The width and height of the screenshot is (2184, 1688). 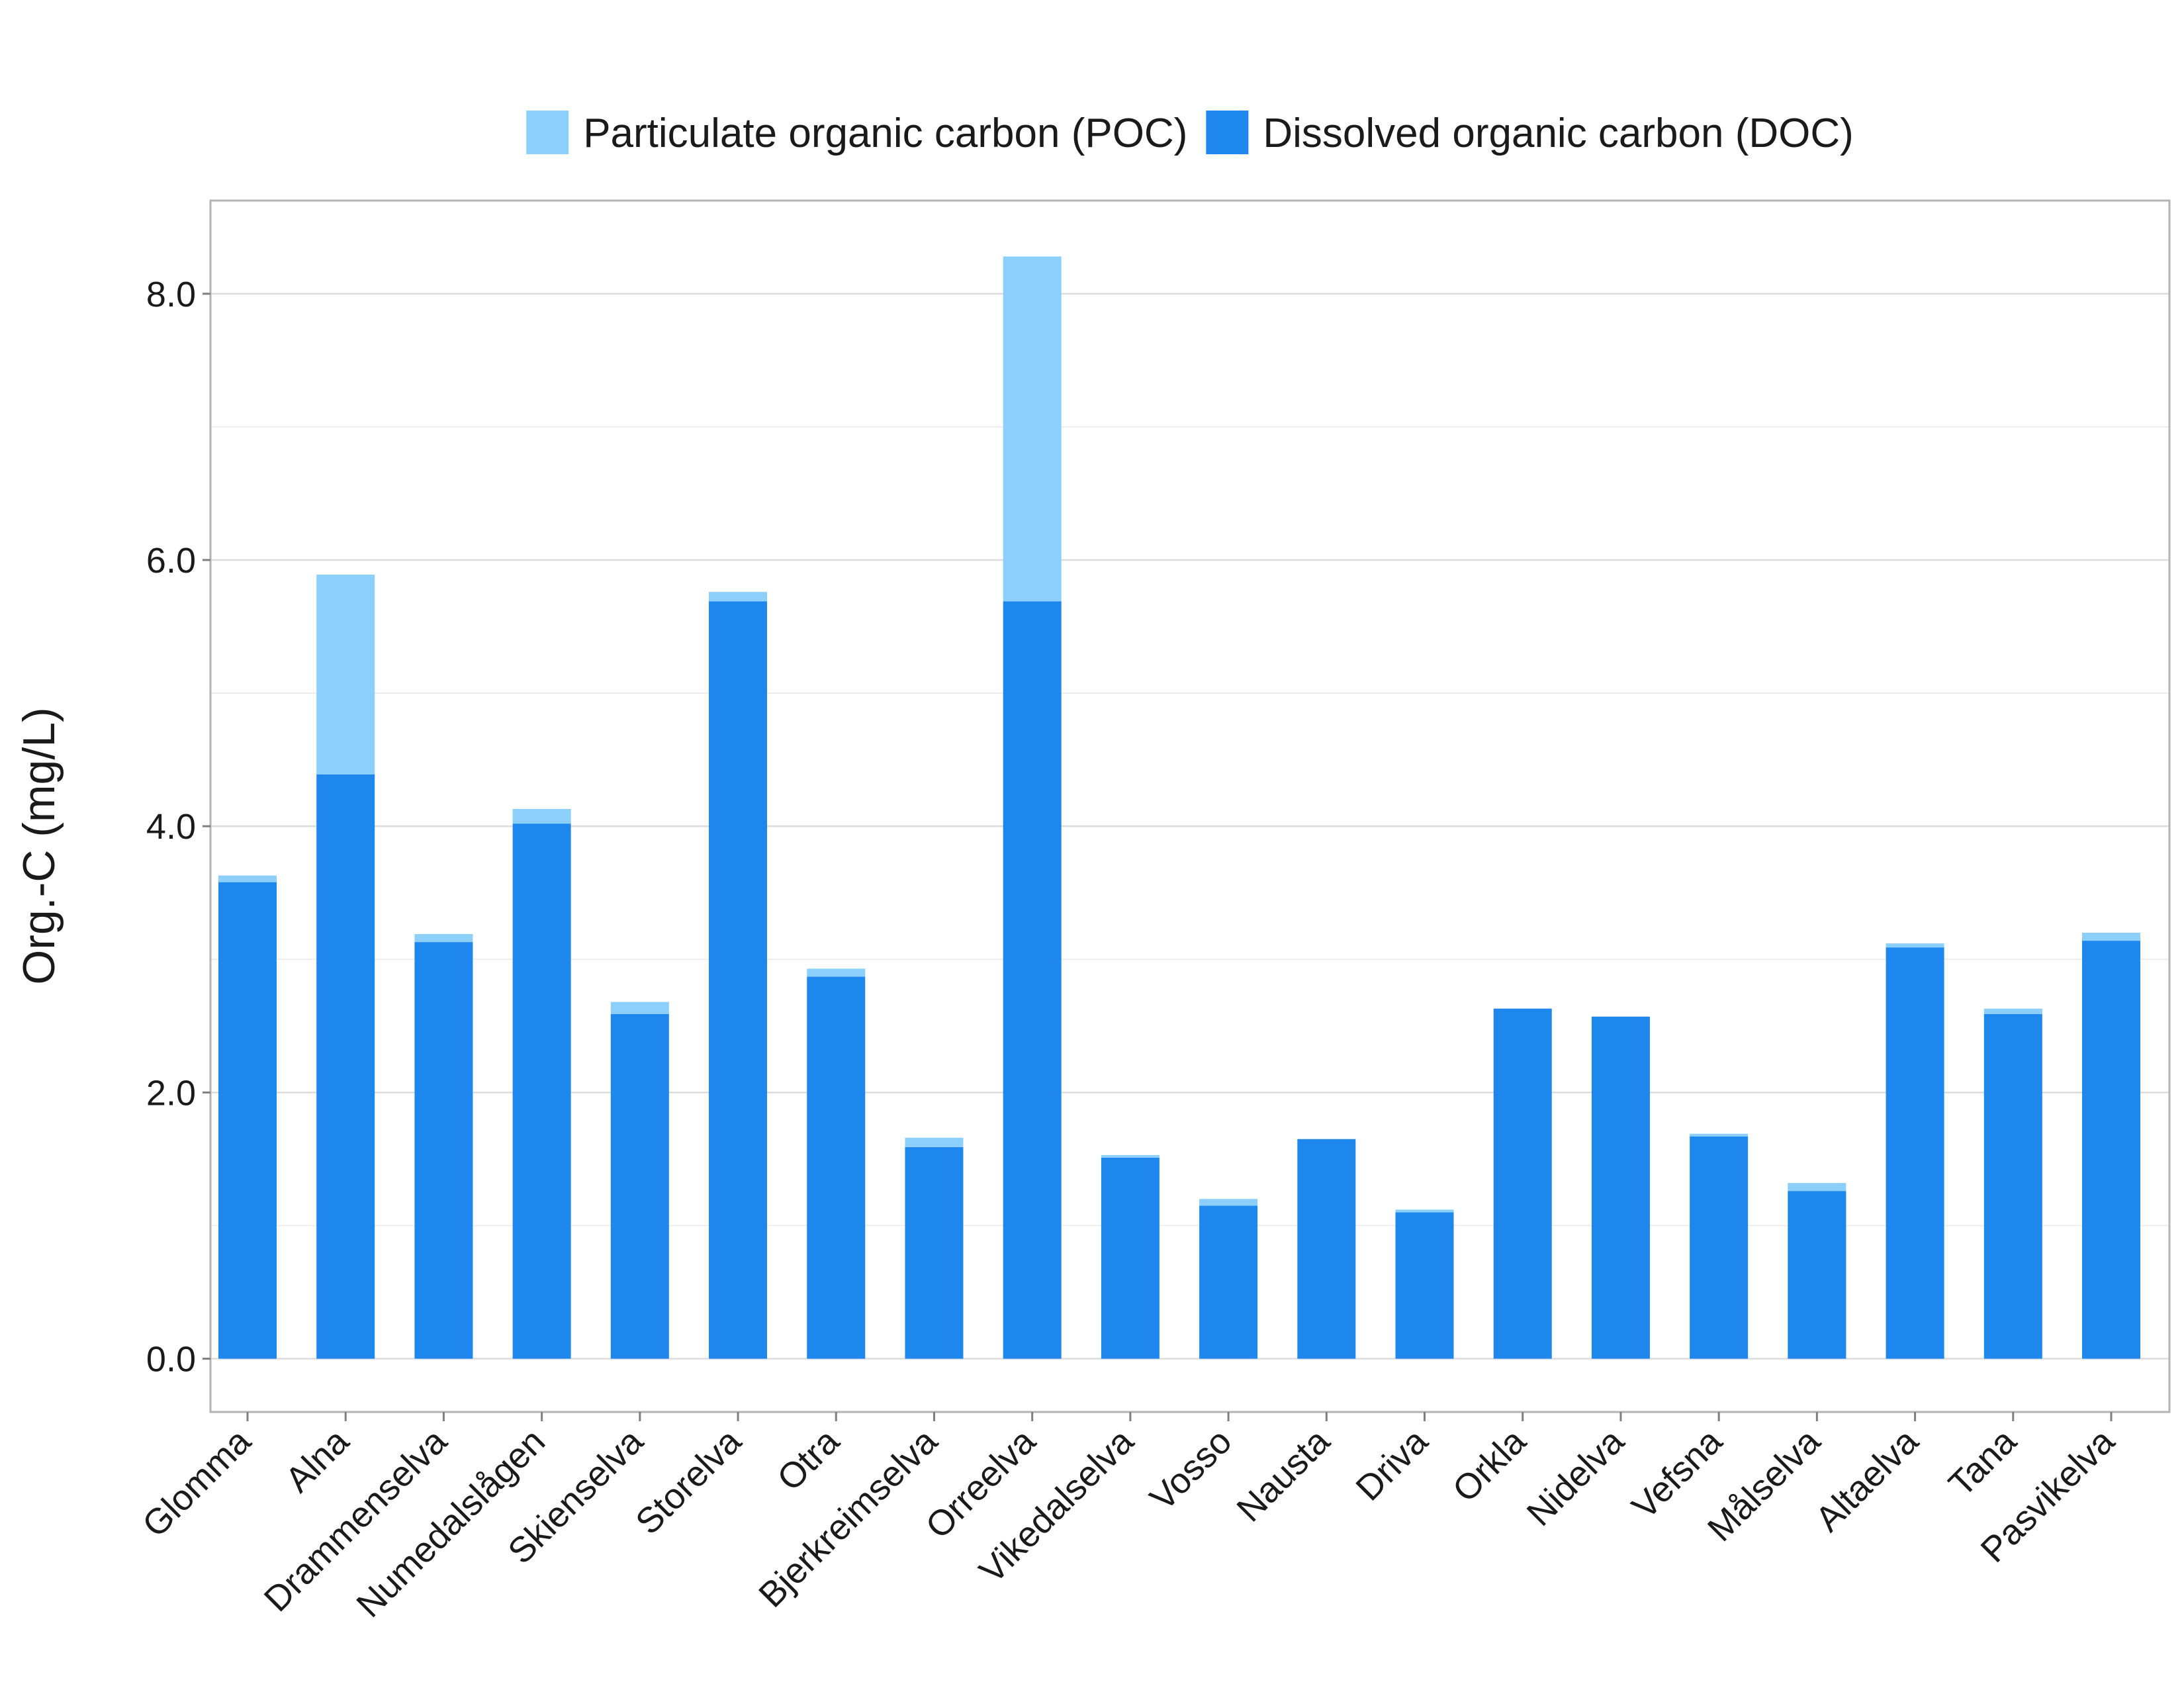 I want to click on x-tick-label: Alna, so click(x=317, y=1460).